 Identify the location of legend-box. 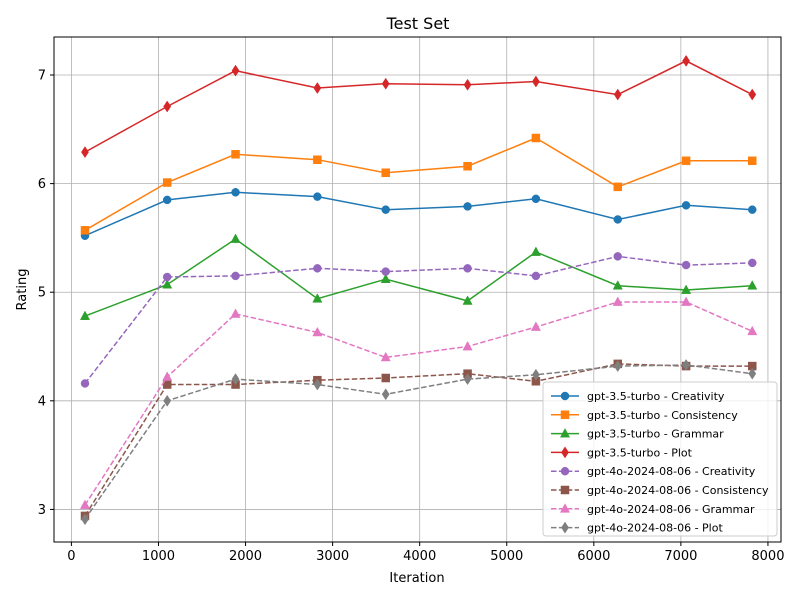
(660, 459).